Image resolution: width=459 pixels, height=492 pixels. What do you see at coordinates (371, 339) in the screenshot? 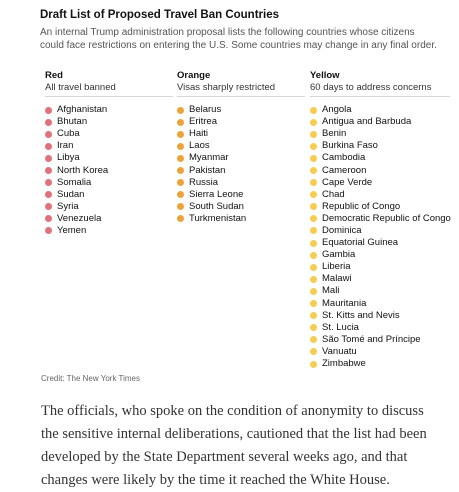
I see `country-name: São Tomé and Príncipe` at bounding box center [371, 339].